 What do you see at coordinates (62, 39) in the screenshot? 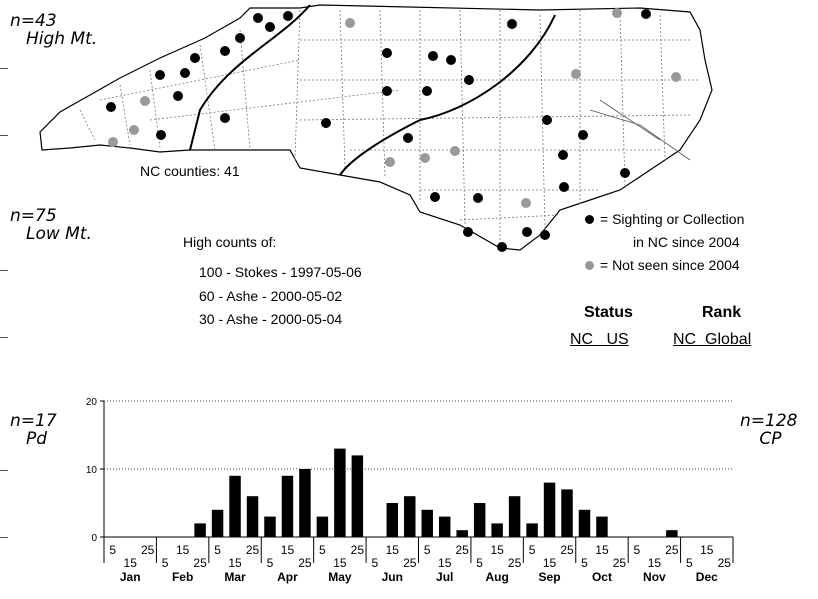
I see `region-name: High Mt.` at bounding box center [62, 39].